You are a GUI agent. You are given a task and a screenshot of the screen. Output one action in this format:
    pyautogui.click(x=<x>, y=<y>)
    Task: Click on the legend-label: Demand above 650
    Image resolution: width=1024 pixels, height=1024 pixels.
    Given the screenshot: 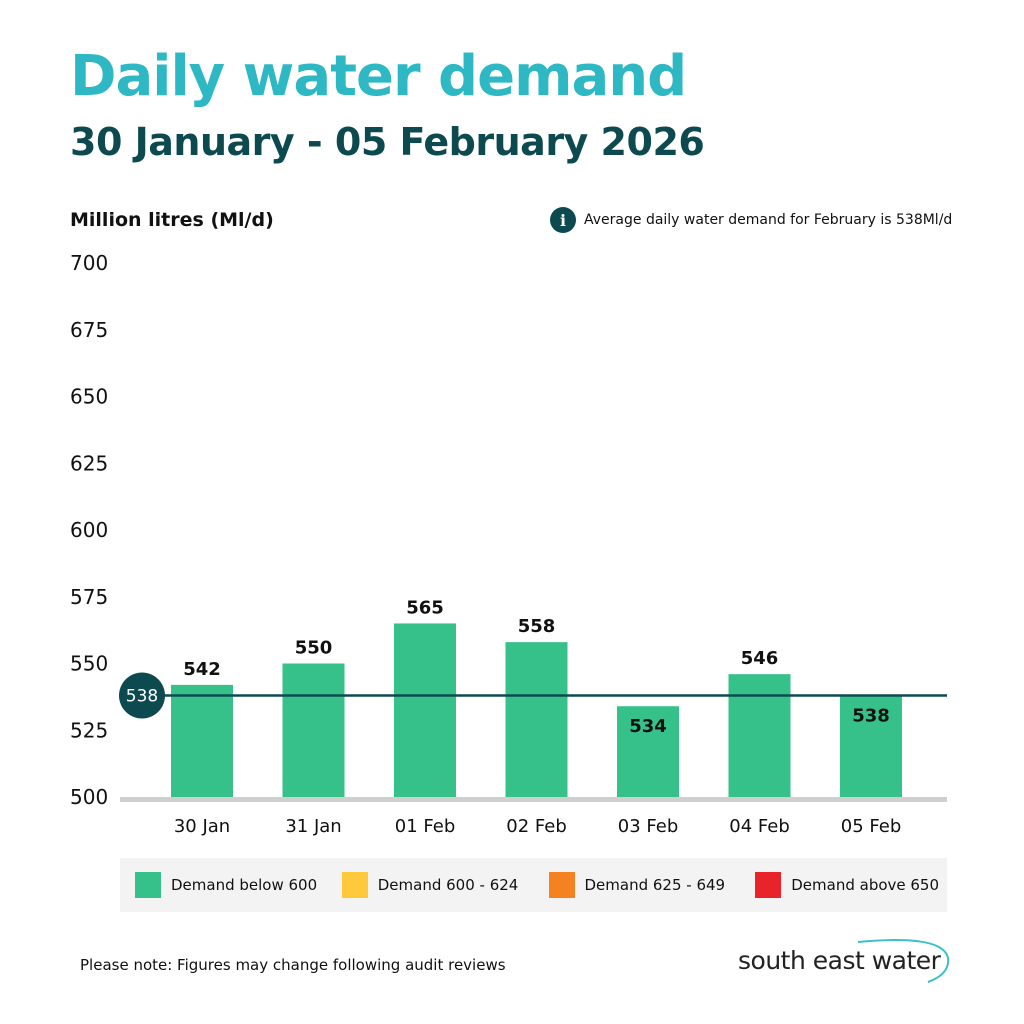 What is the action you would take?
    pyautogui.click(x=865, y=885)
    